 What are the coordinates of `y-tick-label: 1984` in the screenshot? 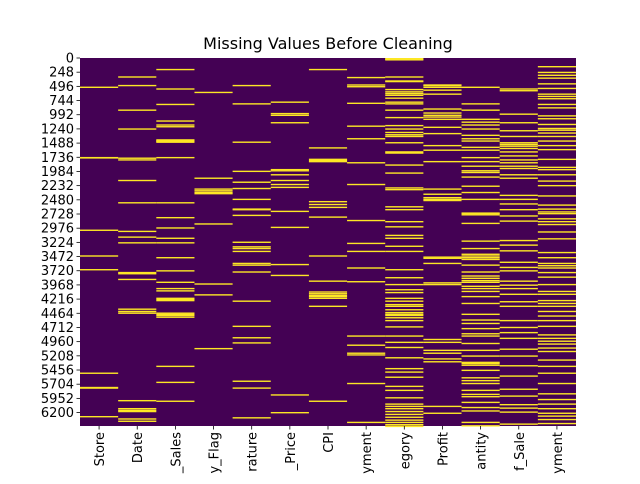 It's located at (57, 172).